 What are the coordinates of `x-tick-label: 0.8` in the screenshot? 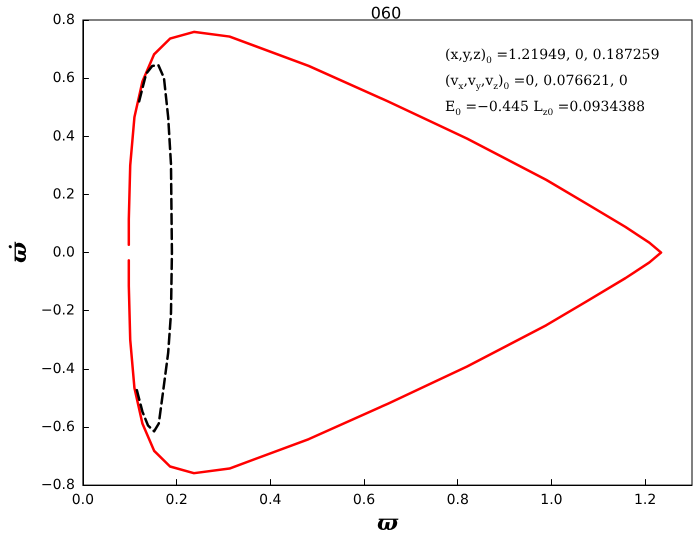 It's located at (457, 500).